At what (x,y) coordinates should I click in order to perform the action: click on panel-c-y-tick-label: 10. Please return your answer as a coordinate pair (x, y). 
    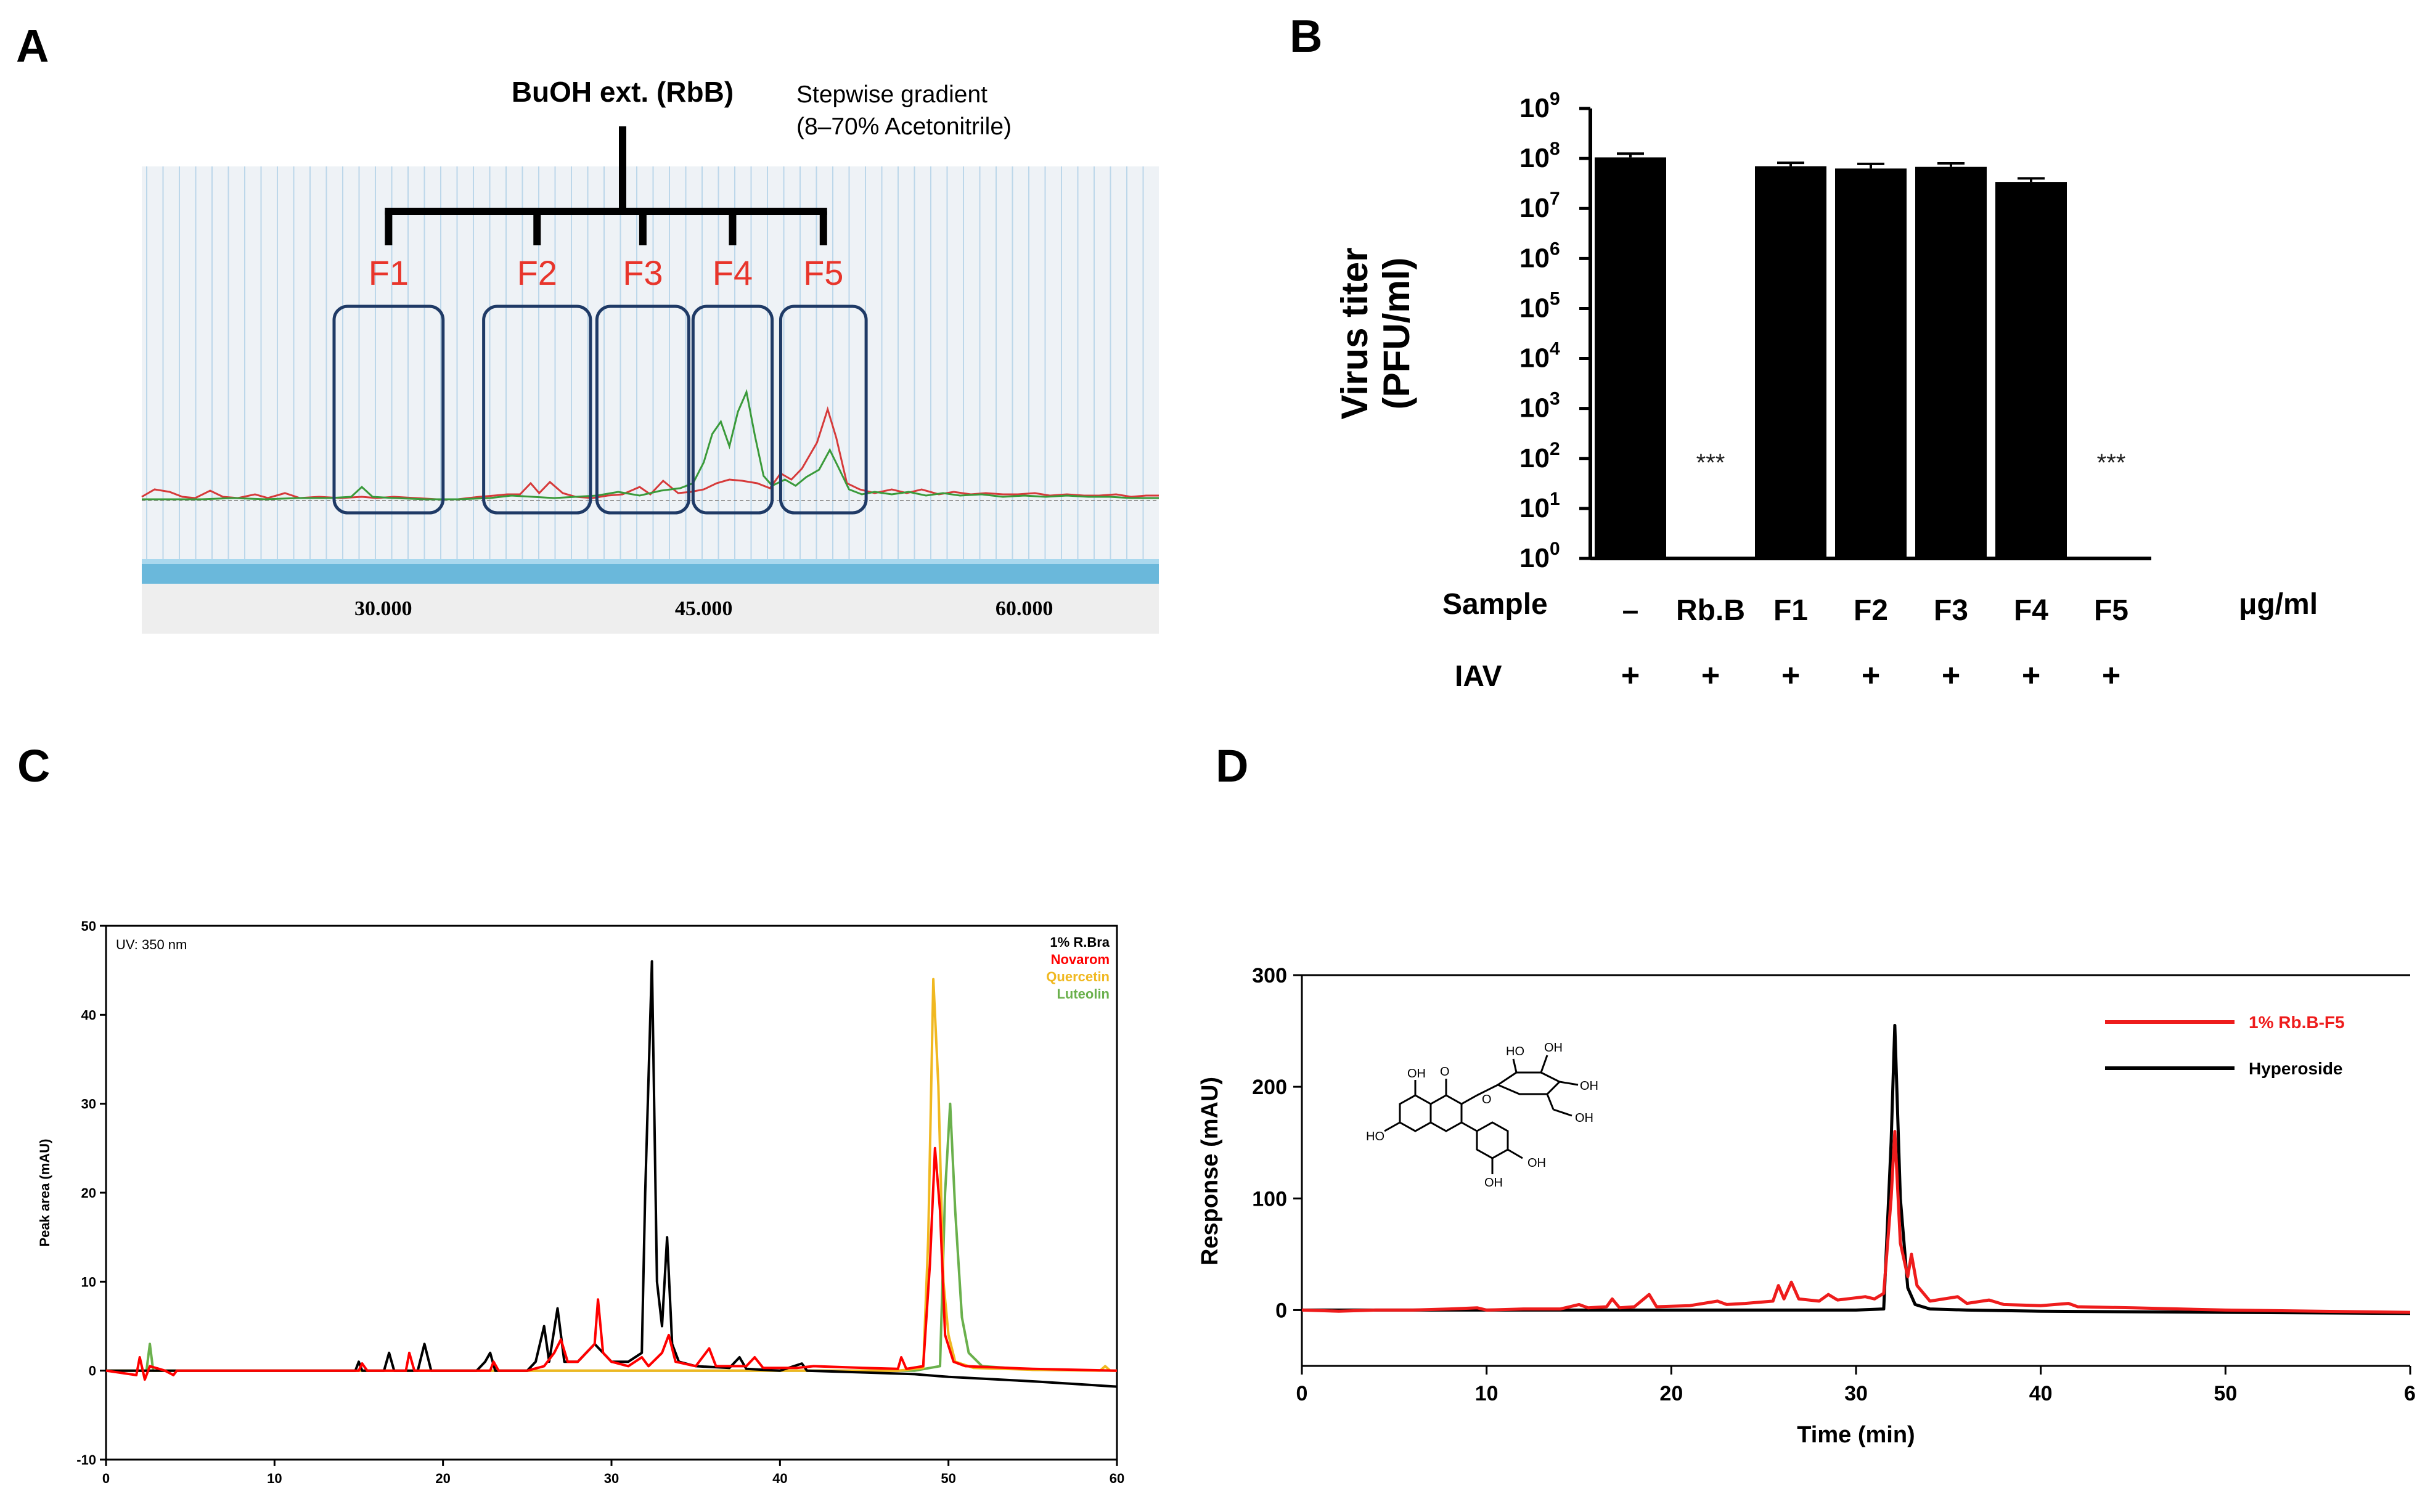
    Looking at the image, I should click on (88, 1282).